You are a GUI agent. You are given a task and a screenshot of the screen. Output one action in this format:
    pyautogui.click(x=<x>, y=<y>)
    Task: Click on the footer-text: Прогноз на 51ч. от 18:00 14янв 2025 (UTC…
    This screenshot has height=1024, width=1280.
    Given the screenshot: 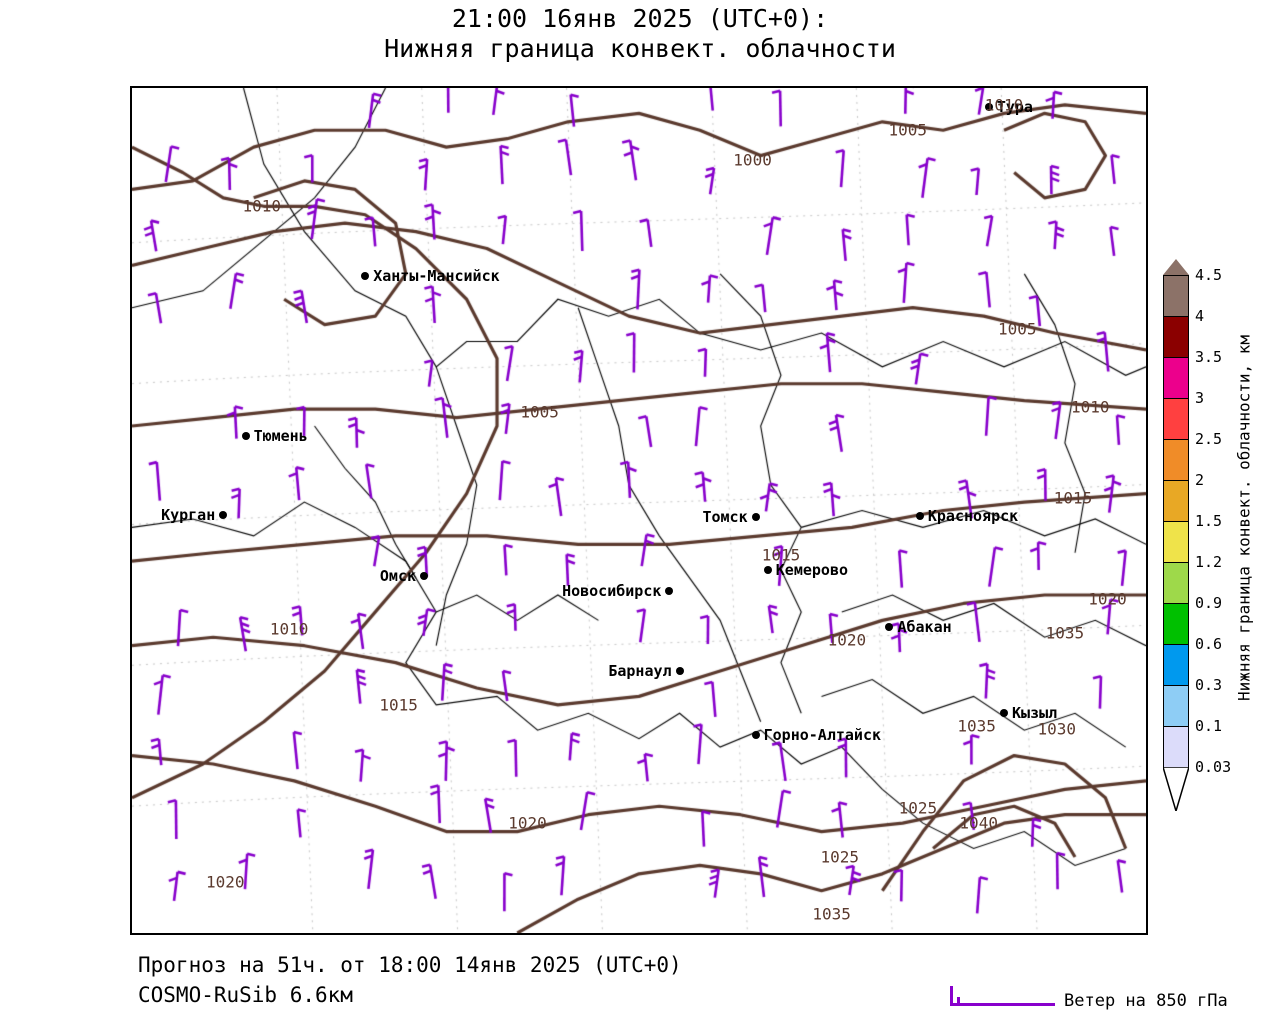 What is the action you would take?
    pyautogui.click(x=410, y=980)
    